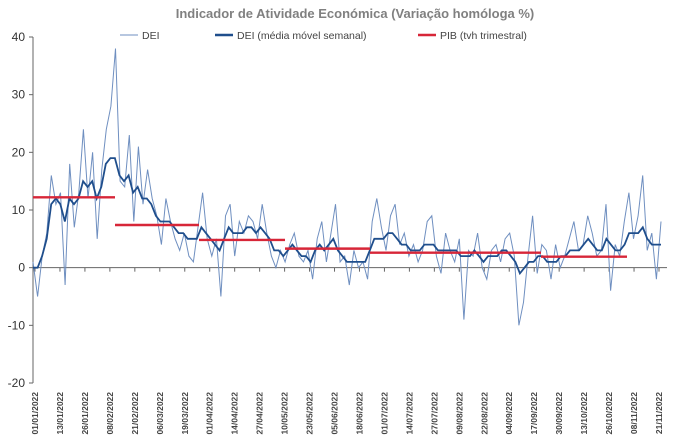 The image size is (680, 446). Describe the element at coordinates (21, 268) in the screenshot. I see `y-tick-label: 0` at that location.